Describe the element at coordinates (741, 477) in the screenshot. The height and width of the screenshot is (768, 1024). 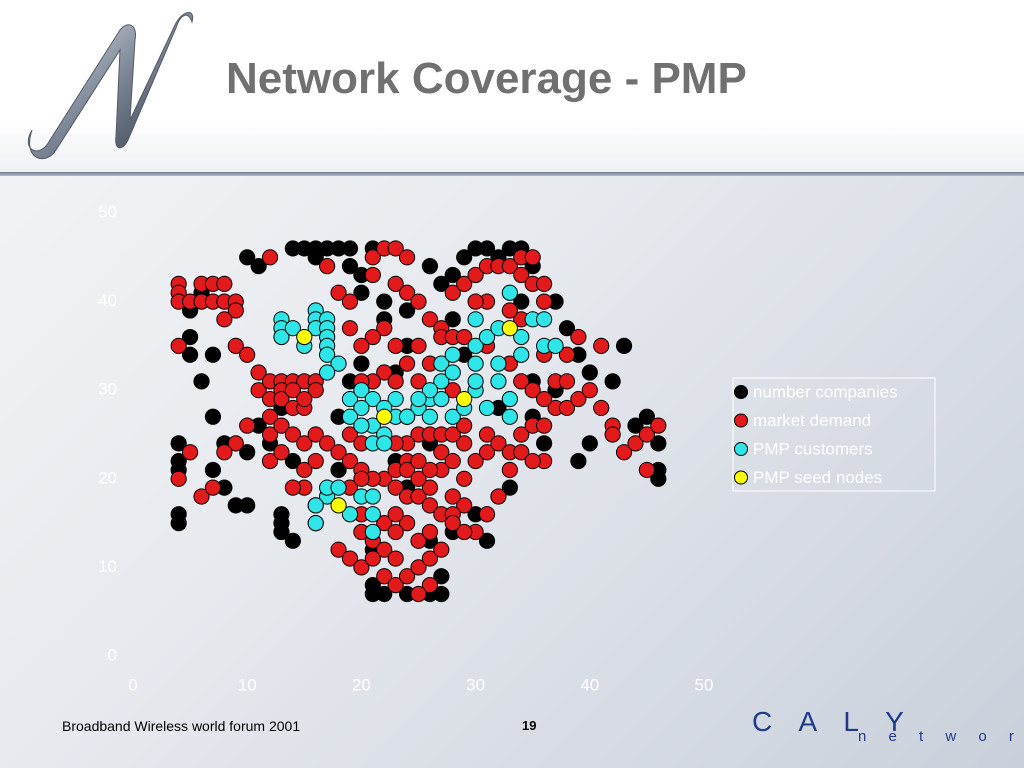
I see `legend-marker` at that location.